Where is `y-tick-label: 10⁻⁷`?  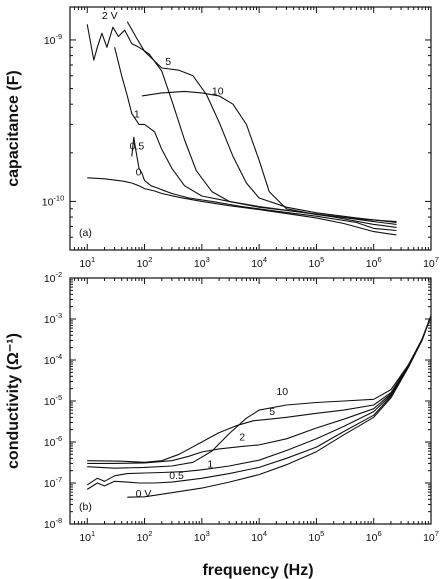
y-tick-label: 10⁻⁷ is located at coordinates (53, 482).